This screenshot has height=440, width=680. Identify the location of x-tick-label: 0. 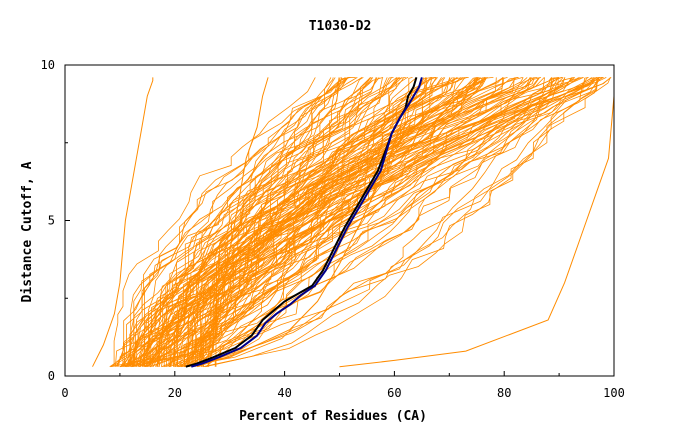
(64, 393).